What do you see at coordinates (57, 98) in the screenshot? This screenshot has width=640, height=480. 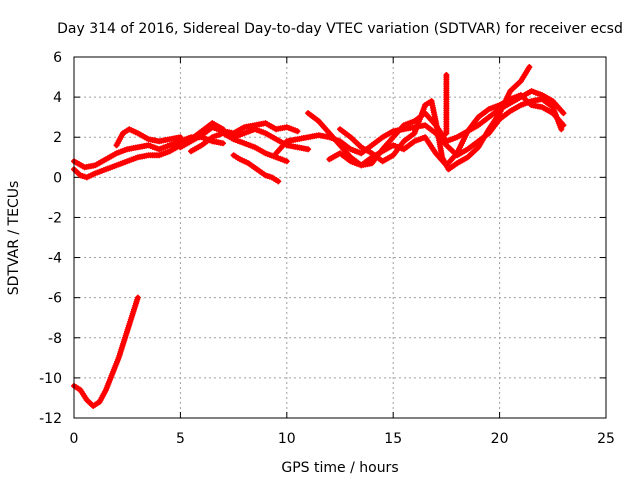 I see `y-tick-label: 4` at bounding box center [57, 98].